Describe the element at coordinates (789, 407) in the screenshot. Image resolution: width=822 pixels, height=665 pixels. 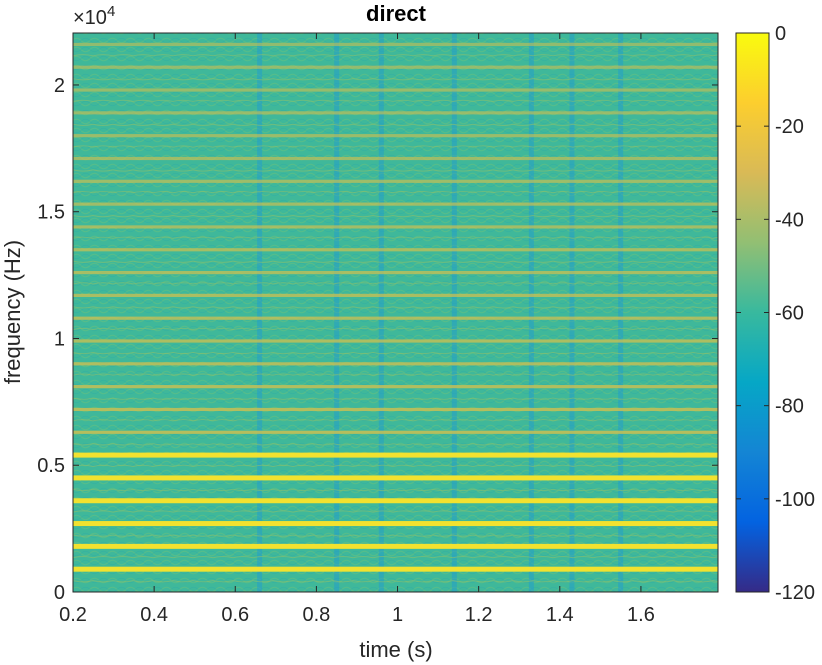
I see `colorbar-tick-label: -80` at that location.